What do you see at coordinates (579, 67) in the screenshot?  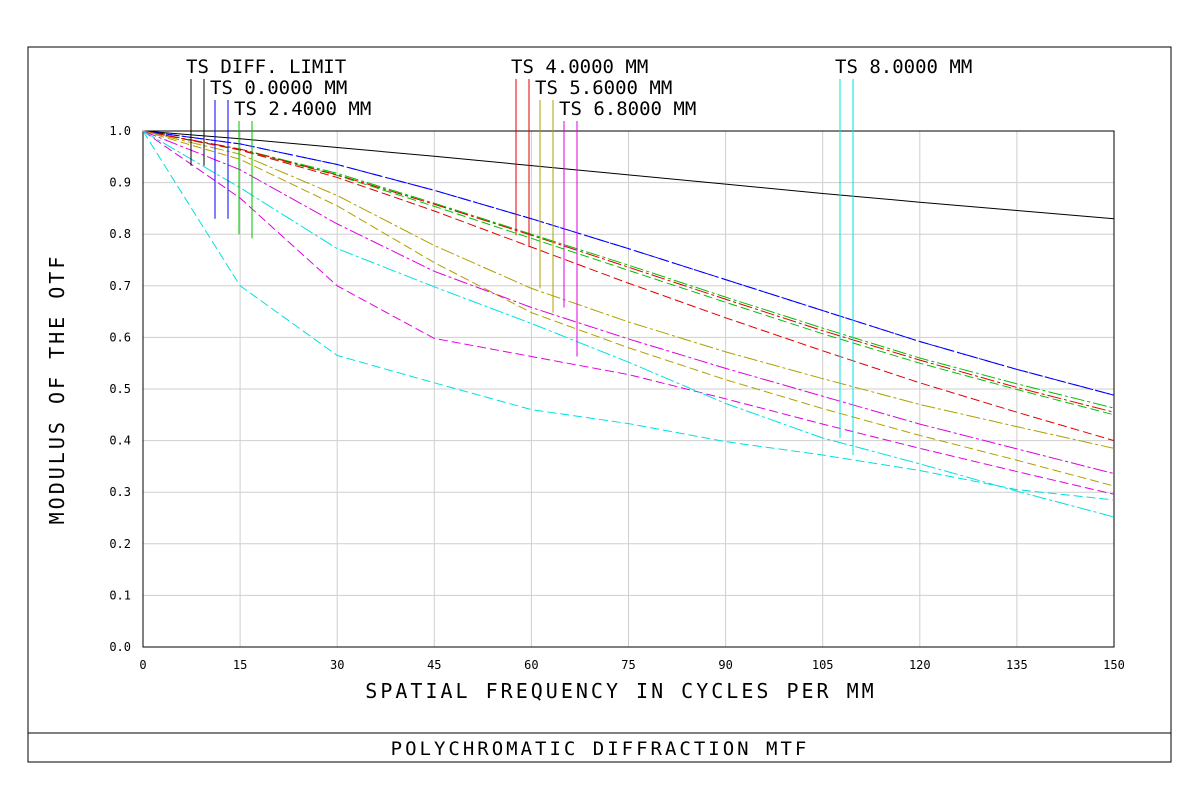 I see `legend-label: TS 4.0000 MM` at bounding box center [579, 67].